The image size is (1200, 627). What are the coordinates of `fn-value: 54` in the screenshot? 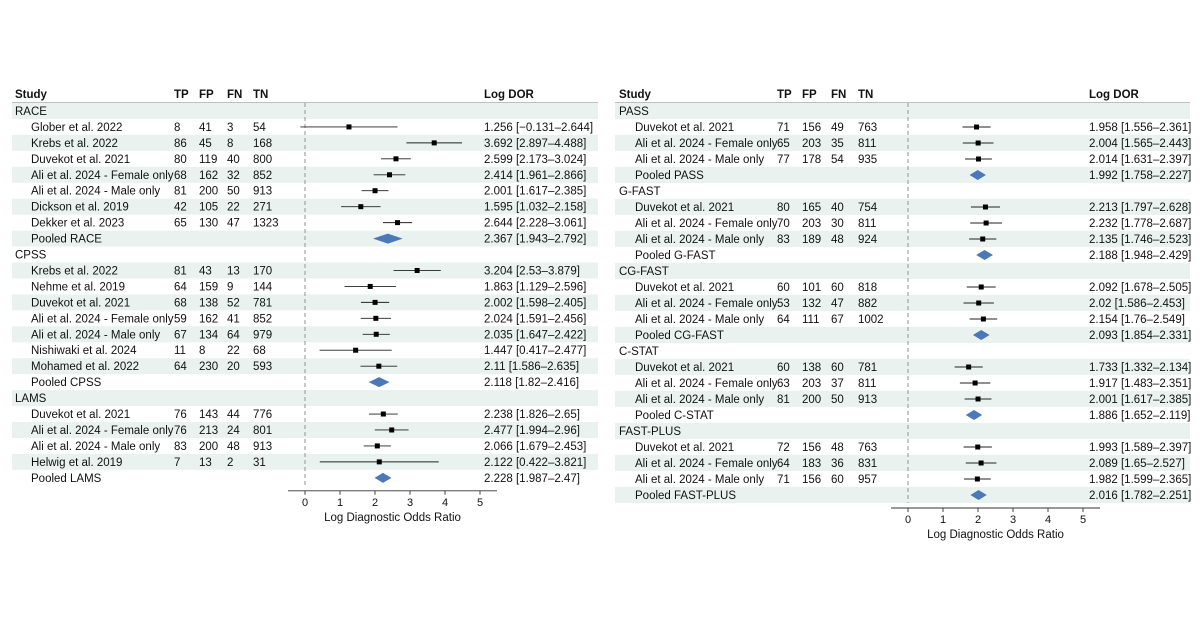 It's located at (837, 160).